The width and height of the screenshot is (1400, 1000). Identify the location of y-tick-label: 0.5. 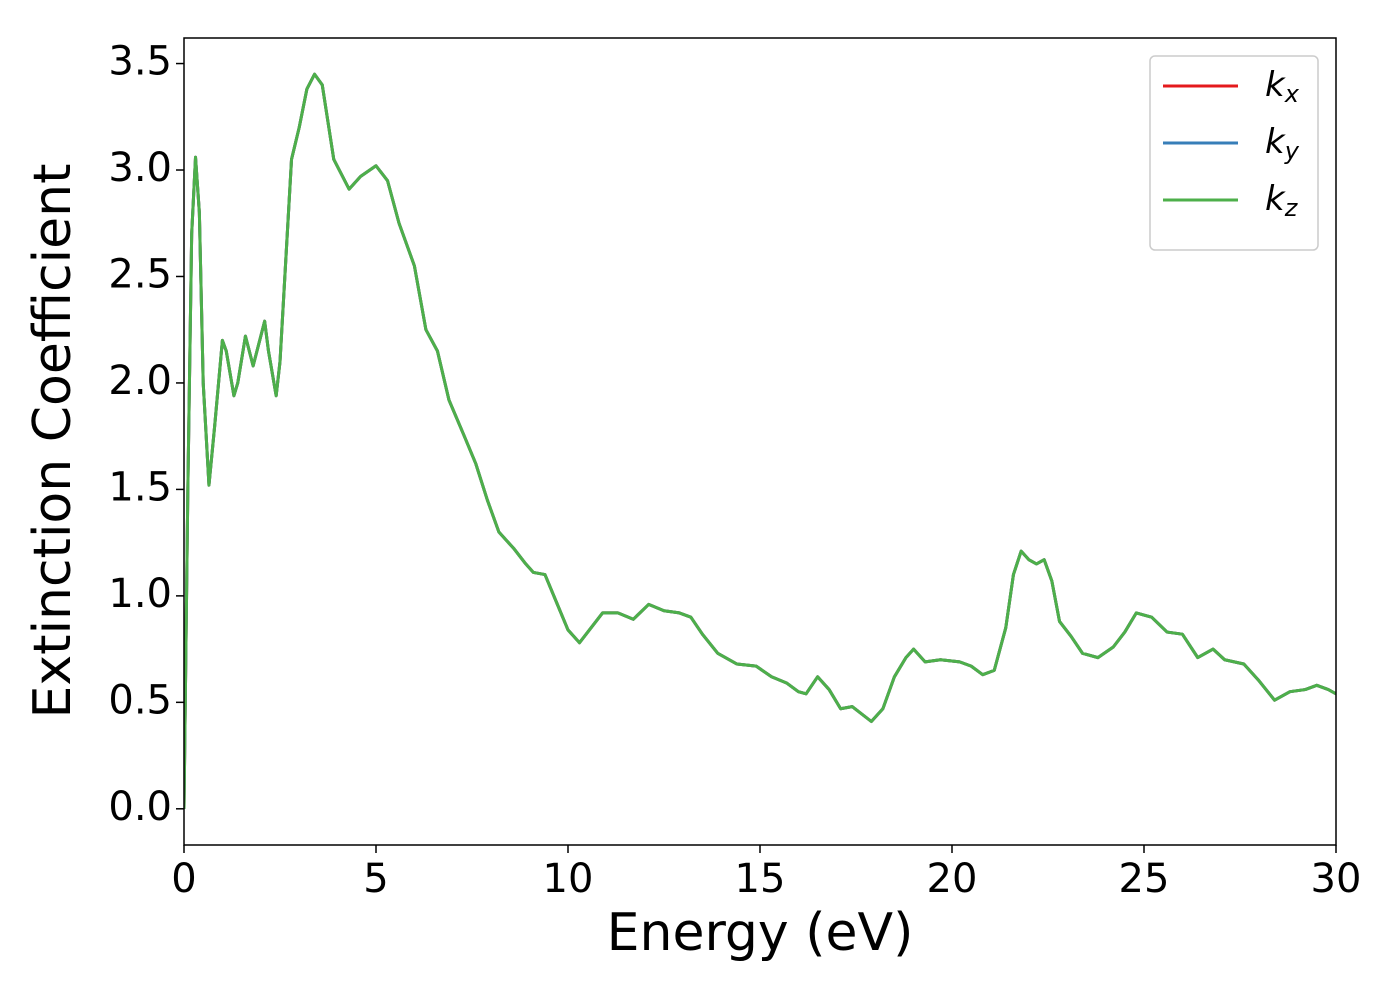
(140, 700).